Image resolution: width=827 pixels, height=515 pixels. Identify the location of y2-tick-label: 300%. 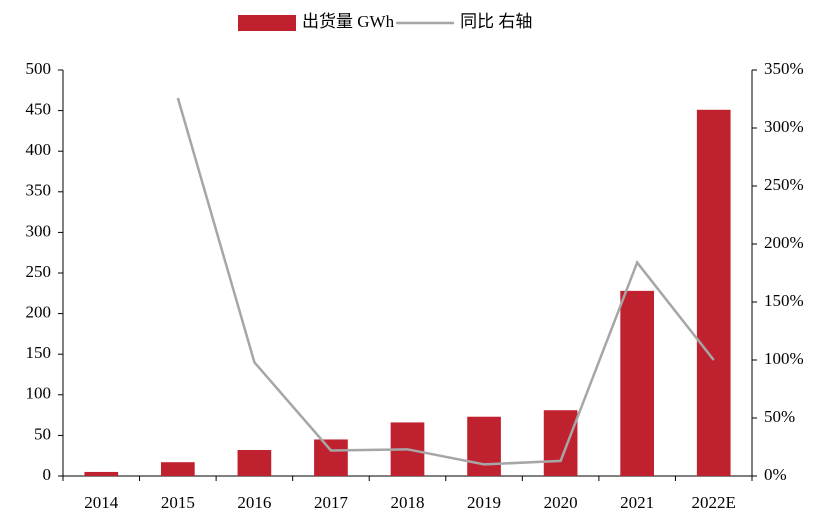
(784, 126).